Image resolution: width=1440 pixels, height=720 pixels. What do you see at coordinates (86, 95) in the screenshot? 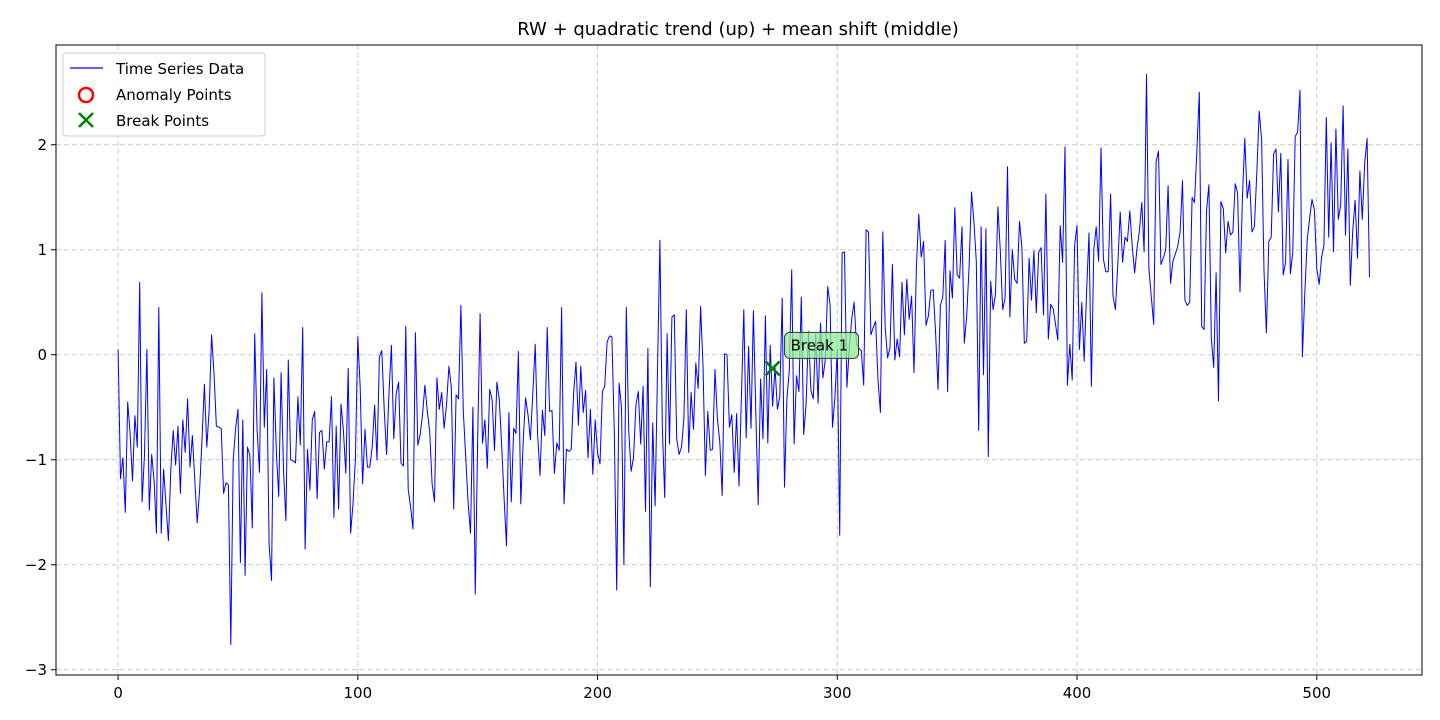
I see `legend-anomaly-swatch` at bounding box center [86, 95].